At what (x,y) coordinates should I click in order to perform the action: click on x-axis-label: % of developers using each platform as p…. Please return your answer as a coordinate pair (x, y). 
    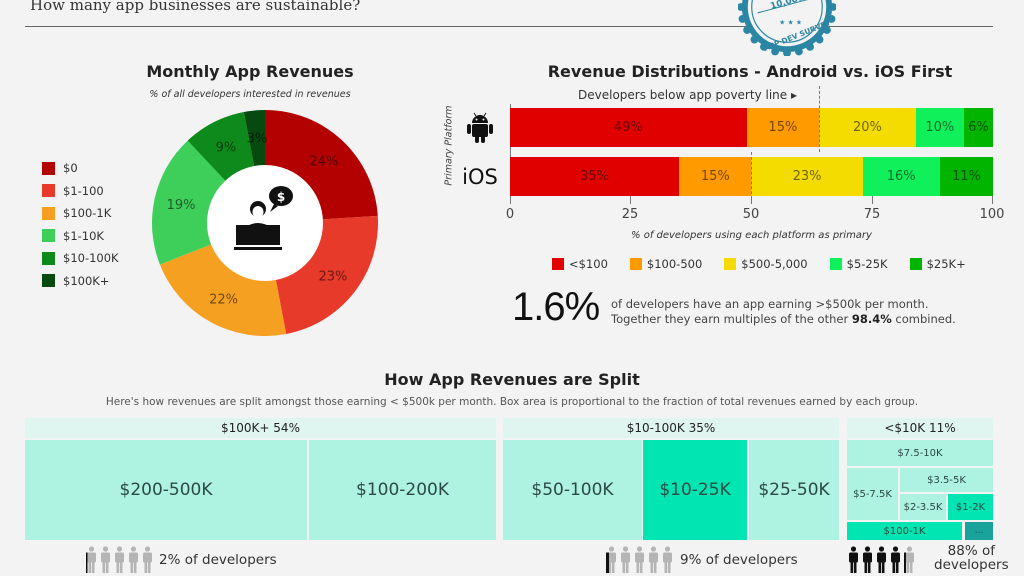
    Looking at the image, I should click on (751, 235).